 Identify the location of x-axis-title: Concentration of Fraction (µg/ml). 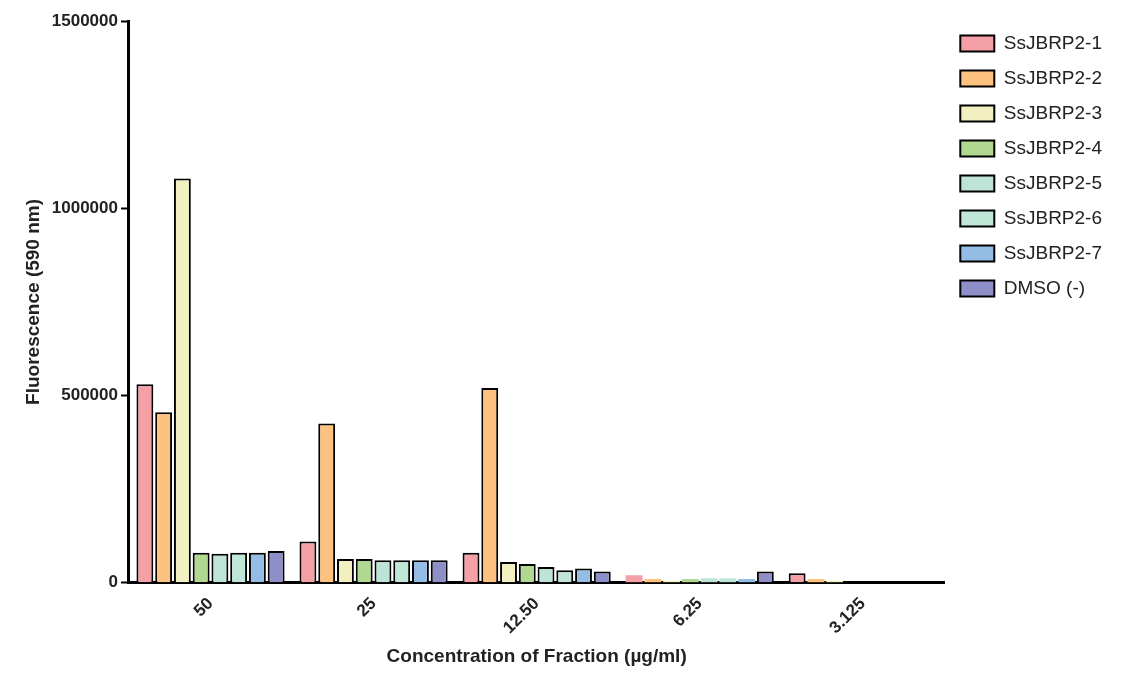
(536, 655).